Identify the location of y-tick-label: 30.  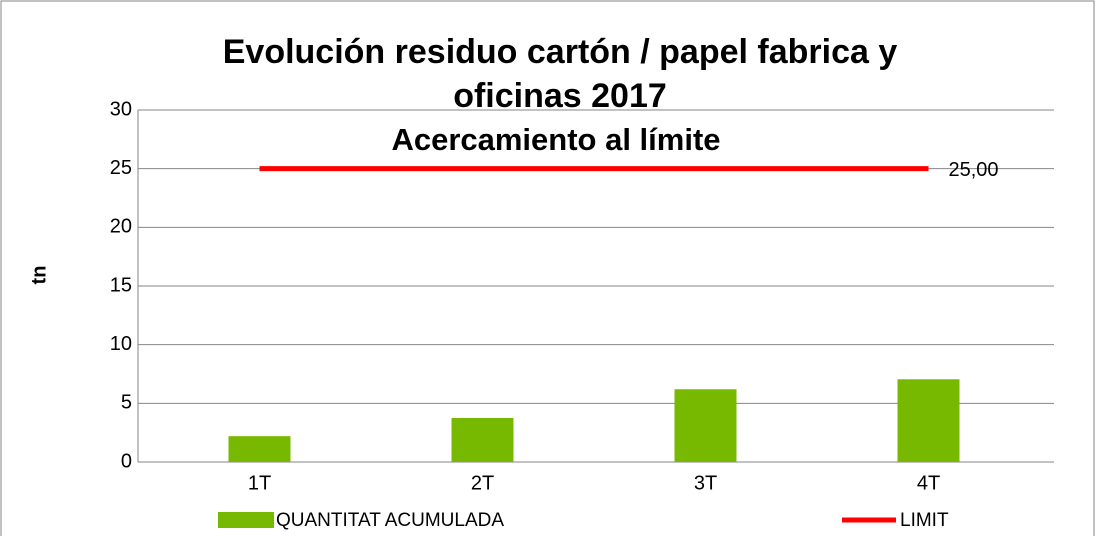
(121, 109).